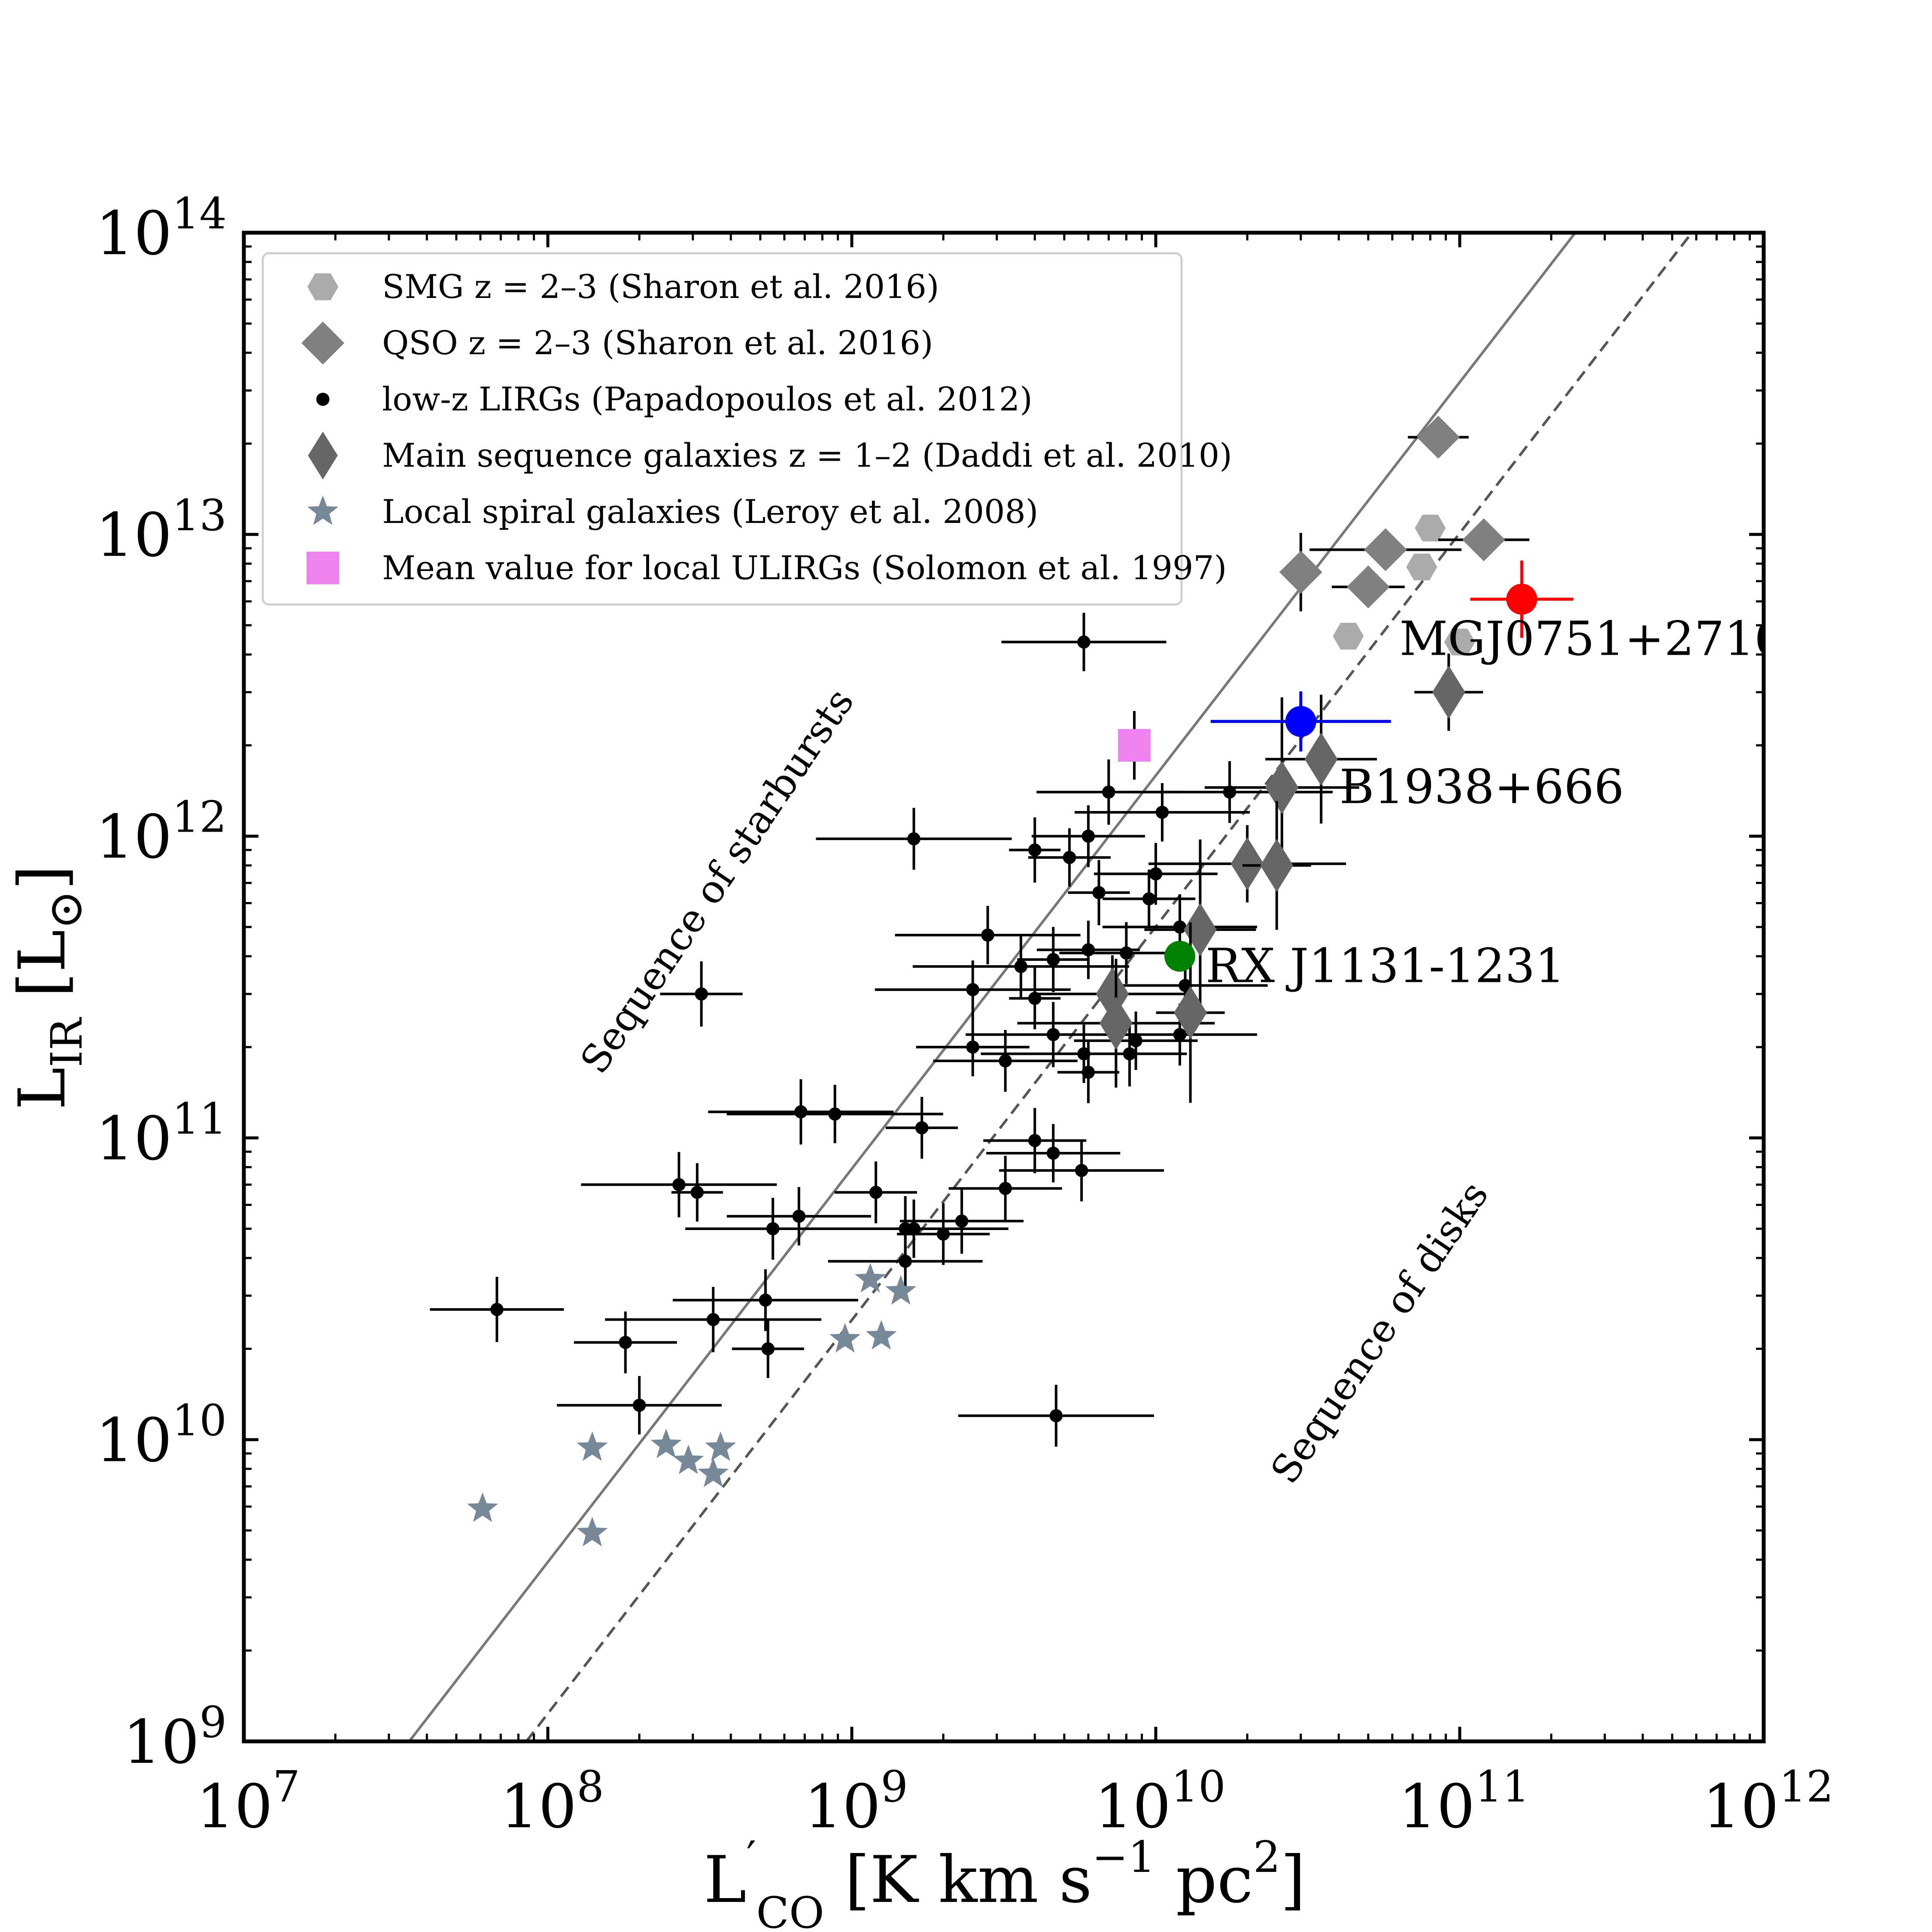  I want to click on legend-label-2: low-z LIRGs (Papadopoulos et al. 2012), so click(707, 399).